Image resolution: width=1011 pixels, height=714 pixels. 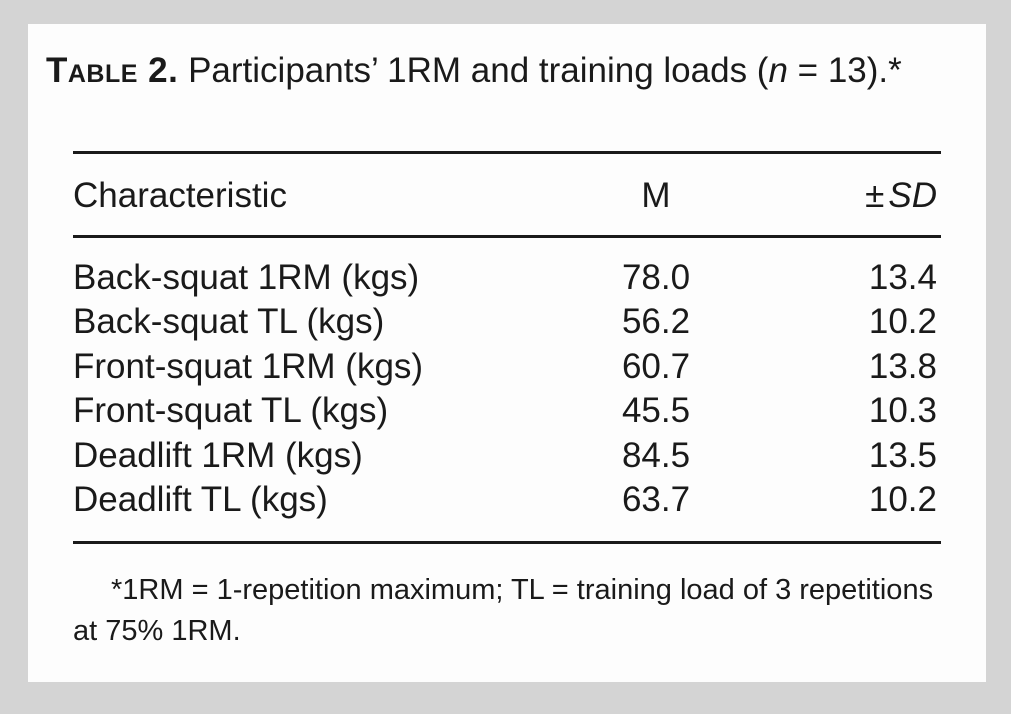 I want to click on header-sd-label: SD, so click(x=912, y=195).